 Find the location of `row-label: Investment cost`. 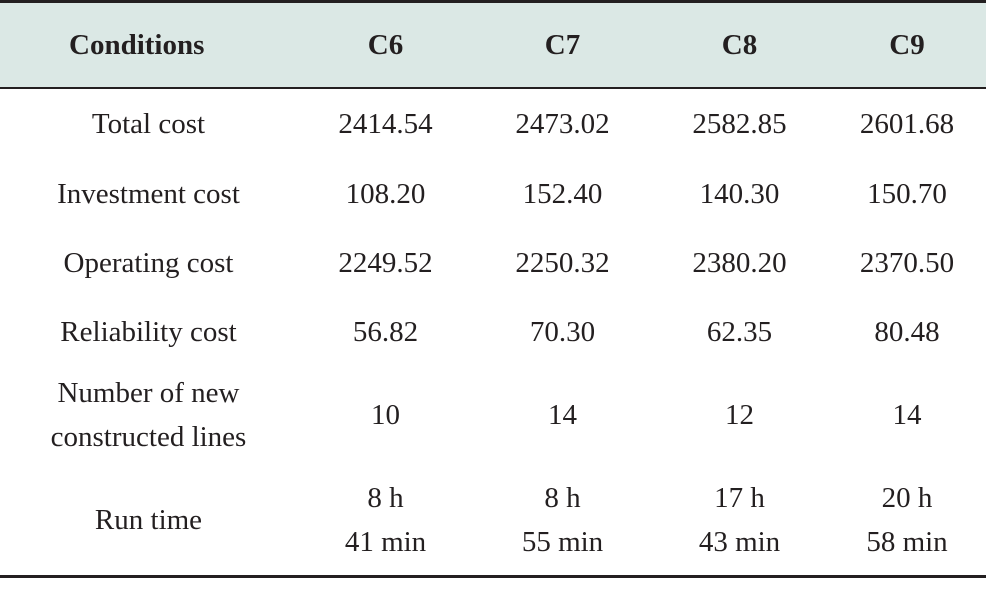

row-label: Investment cost is located at coordinates (148, 193).